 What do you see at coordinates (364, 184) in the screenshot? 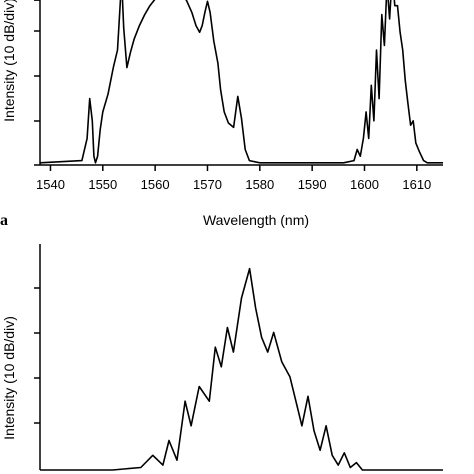
I see `chart-a-x-tick-label: 1600` at bounding box center [364, 184].